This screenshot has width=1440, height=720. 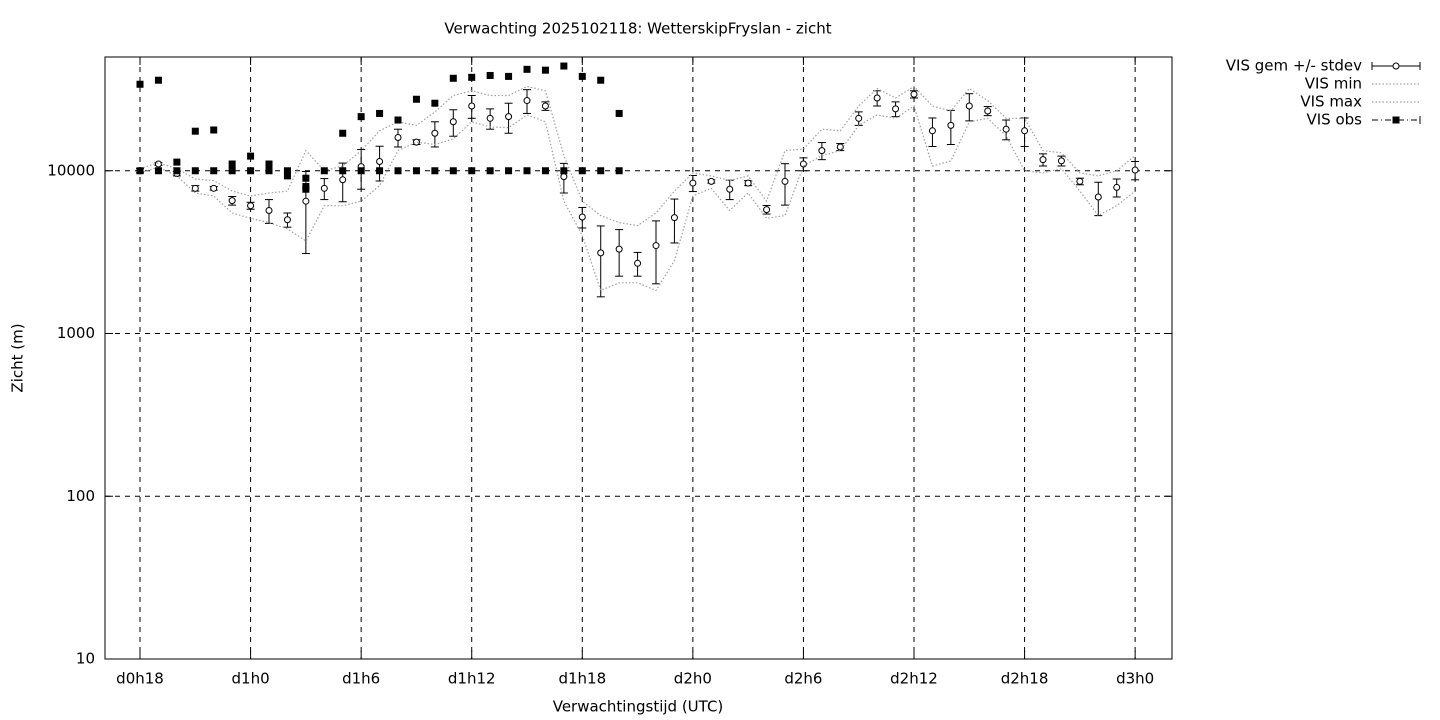 What do you see at coordinates (71, 170) in the screenshot?
I see `y-tick-label: 10000` at bounding box center [71, 170].